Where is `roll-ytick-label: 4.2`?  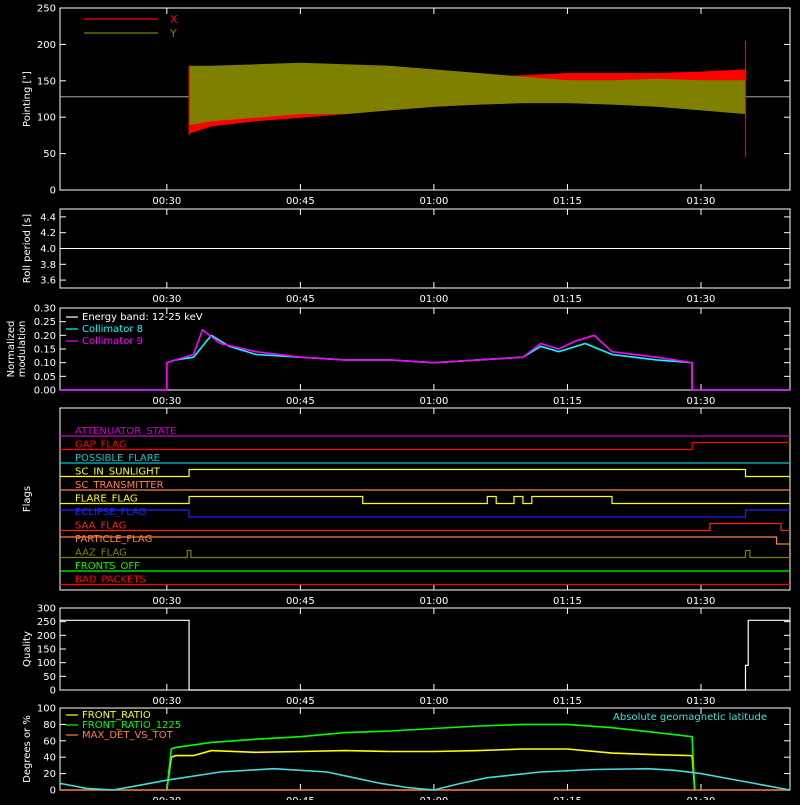 roll-ytick-label: 4.2 is located at coordinates (48, 233).